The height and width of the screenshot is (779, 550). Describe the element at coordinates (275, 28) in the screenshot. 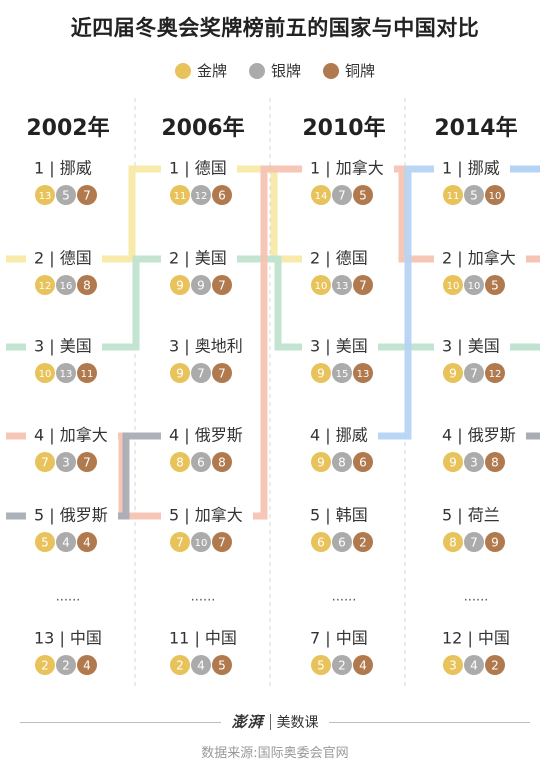

I see `chart-title: 近四届冬奥会奖牌榜前五的国家与中国对比` at that location.